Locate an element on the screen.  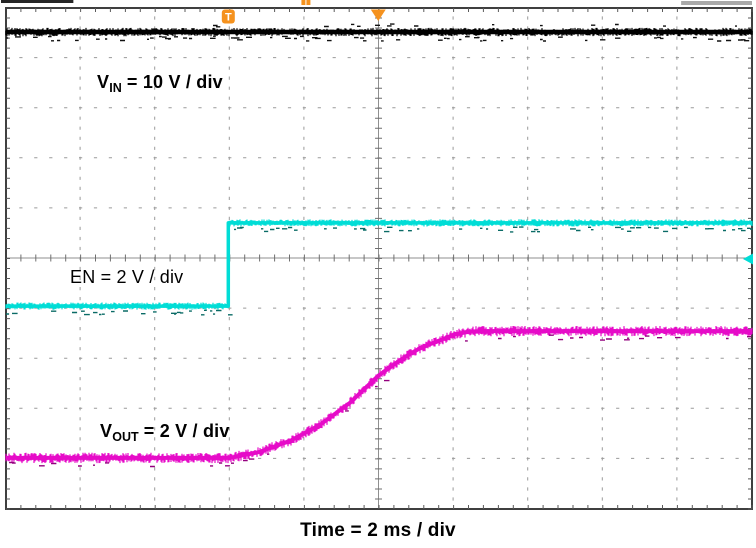
en-level-arrow-icon is located at coordinates (748, 259).